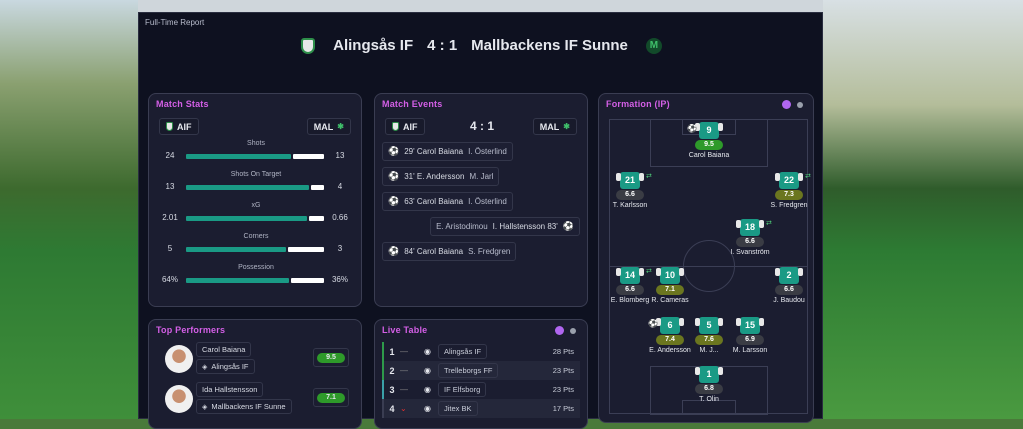 Image resolution: width=1023 pixels, height=429 pixels. Describe the element at coordinates (549, 45) in the screenshot. I see `away-team-name: Mallbackens IF Sunne` at that location.